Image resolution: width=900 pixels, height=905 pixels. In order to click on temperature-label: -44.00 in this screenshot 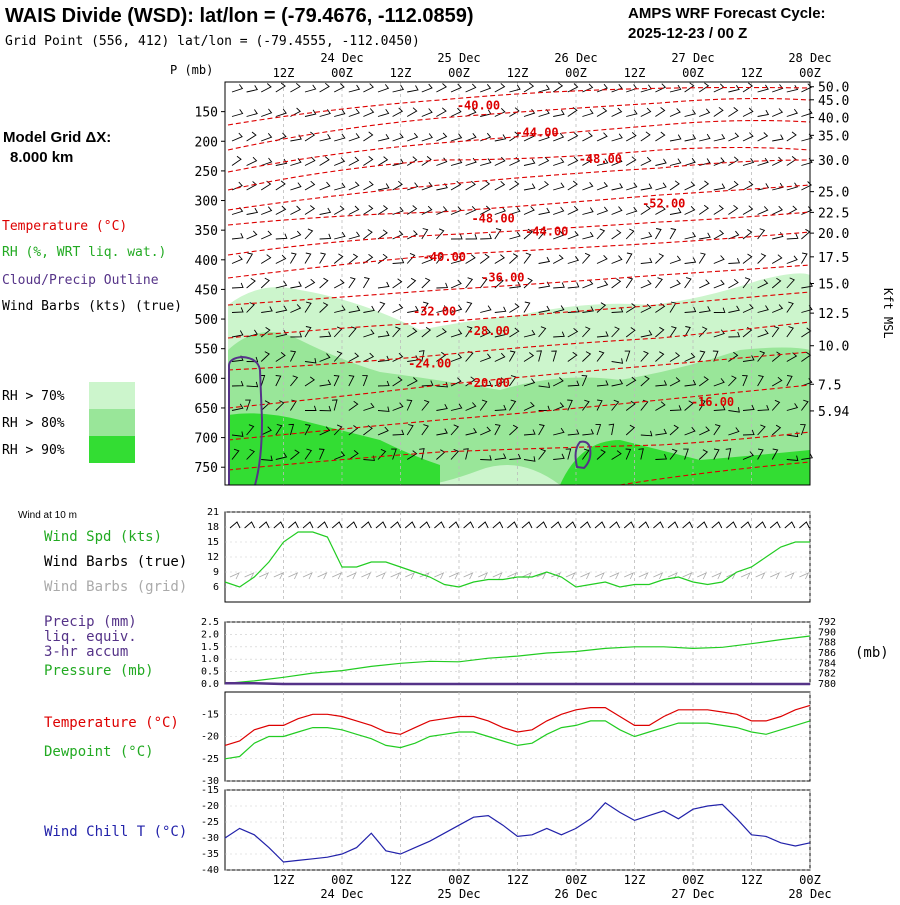, I will do `click(546, 231)`.